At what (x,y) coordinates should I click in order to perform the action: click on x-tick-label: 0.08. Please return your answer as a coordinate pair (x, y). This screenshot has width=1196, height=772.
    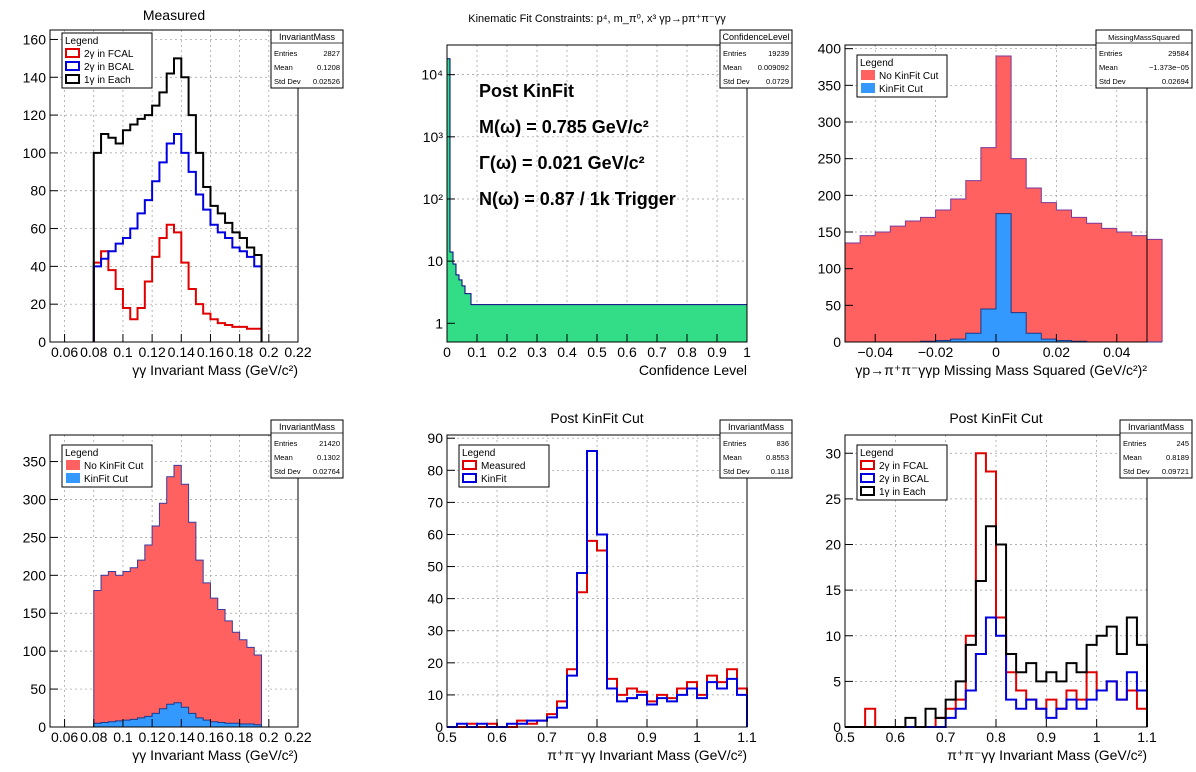
    Looking at the image, I should click on (93, 352).